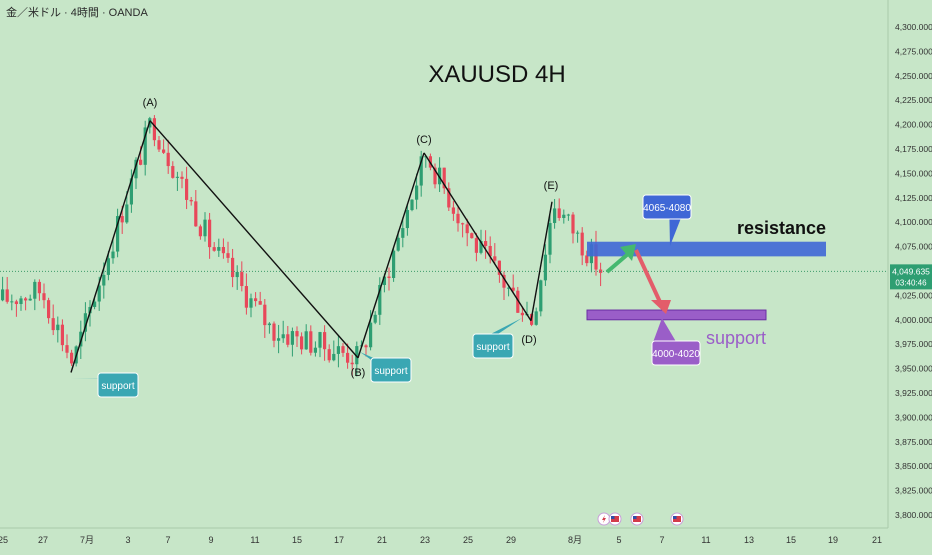  Describe the element at coordinates (913, 222) in the screenshot. I see `price-tick-label: 4,100.000` at that location.